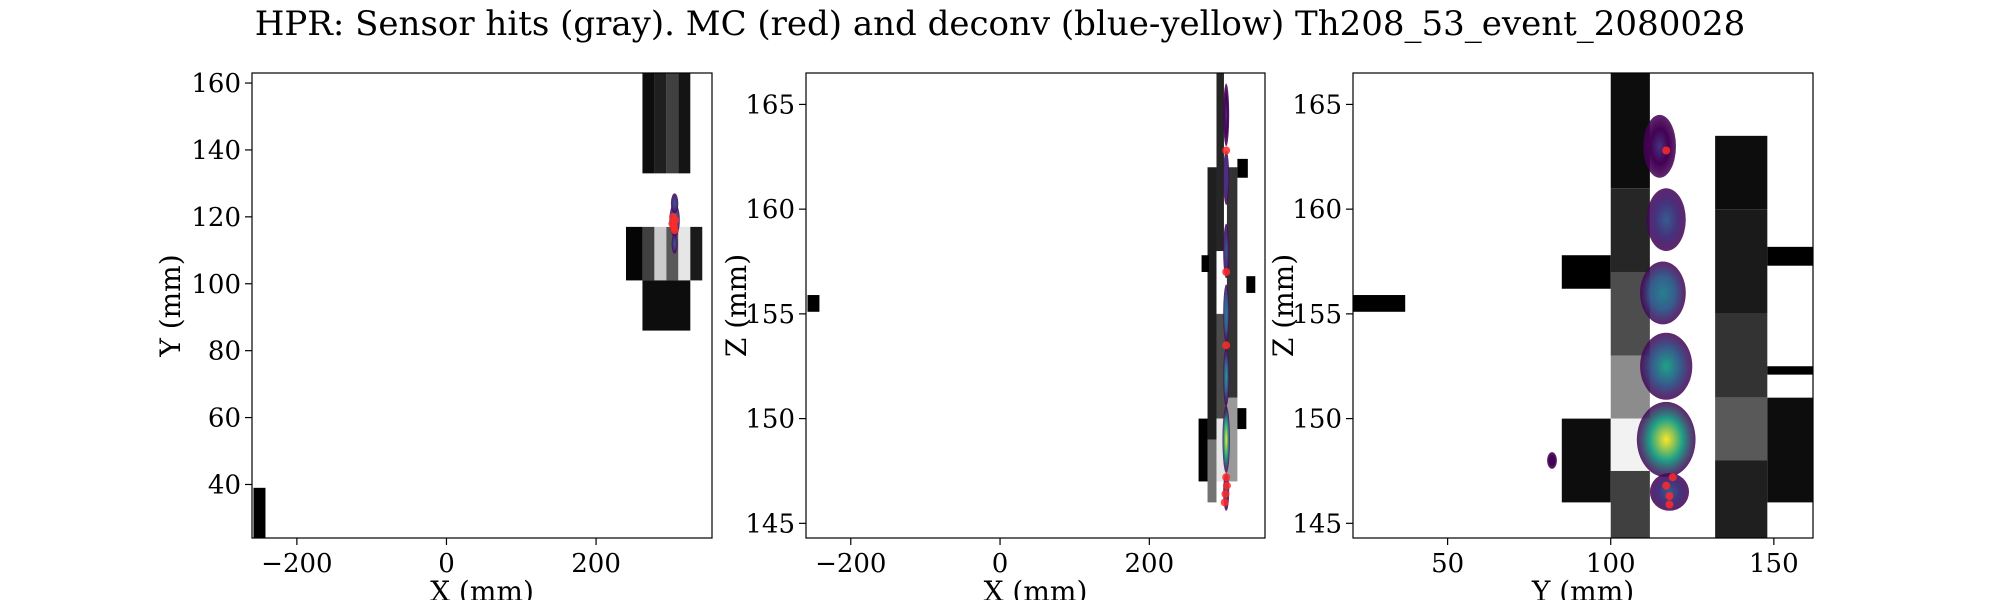 Image resolution: width=2000 pixels, height=600 pixels. Describe the element at coordinates (1582, 587) in the screenshot. I see `x-axis-label: Y (mm)` at that location.